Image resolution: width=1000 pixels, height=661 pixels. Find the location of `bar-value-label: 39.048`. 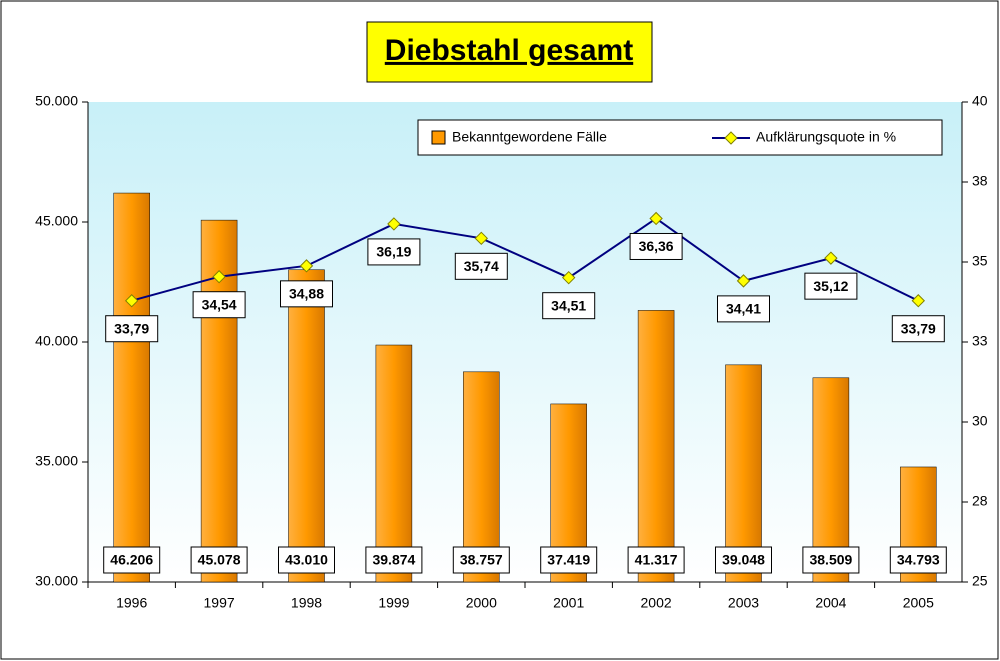

bar-value-label: 39.048 is located at coordinates (743, 560).